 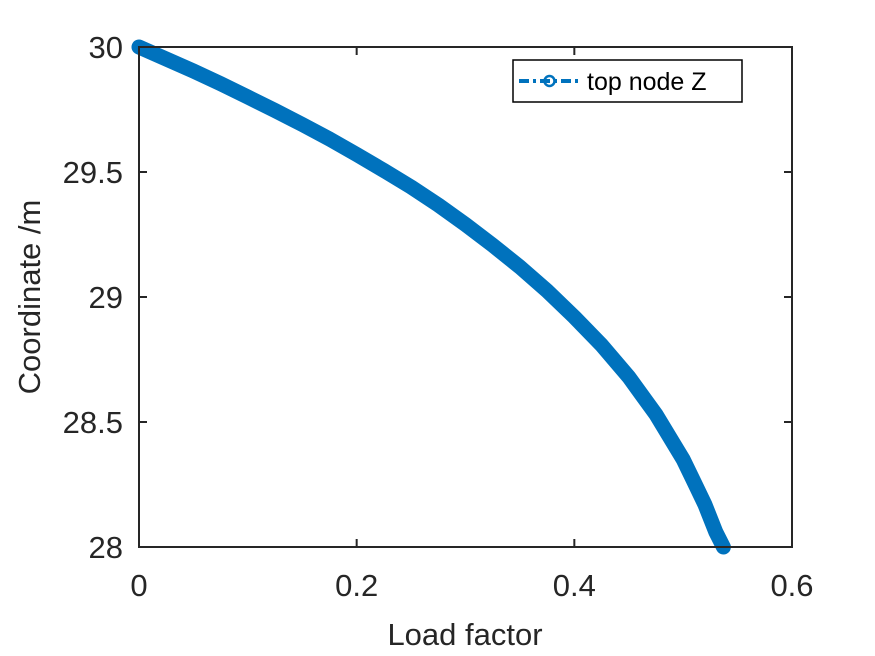 What do you see at coordinates (464, 634) in the screenshot?
I see `x-axis-label: Load factor` at bounding box center [464, 634].